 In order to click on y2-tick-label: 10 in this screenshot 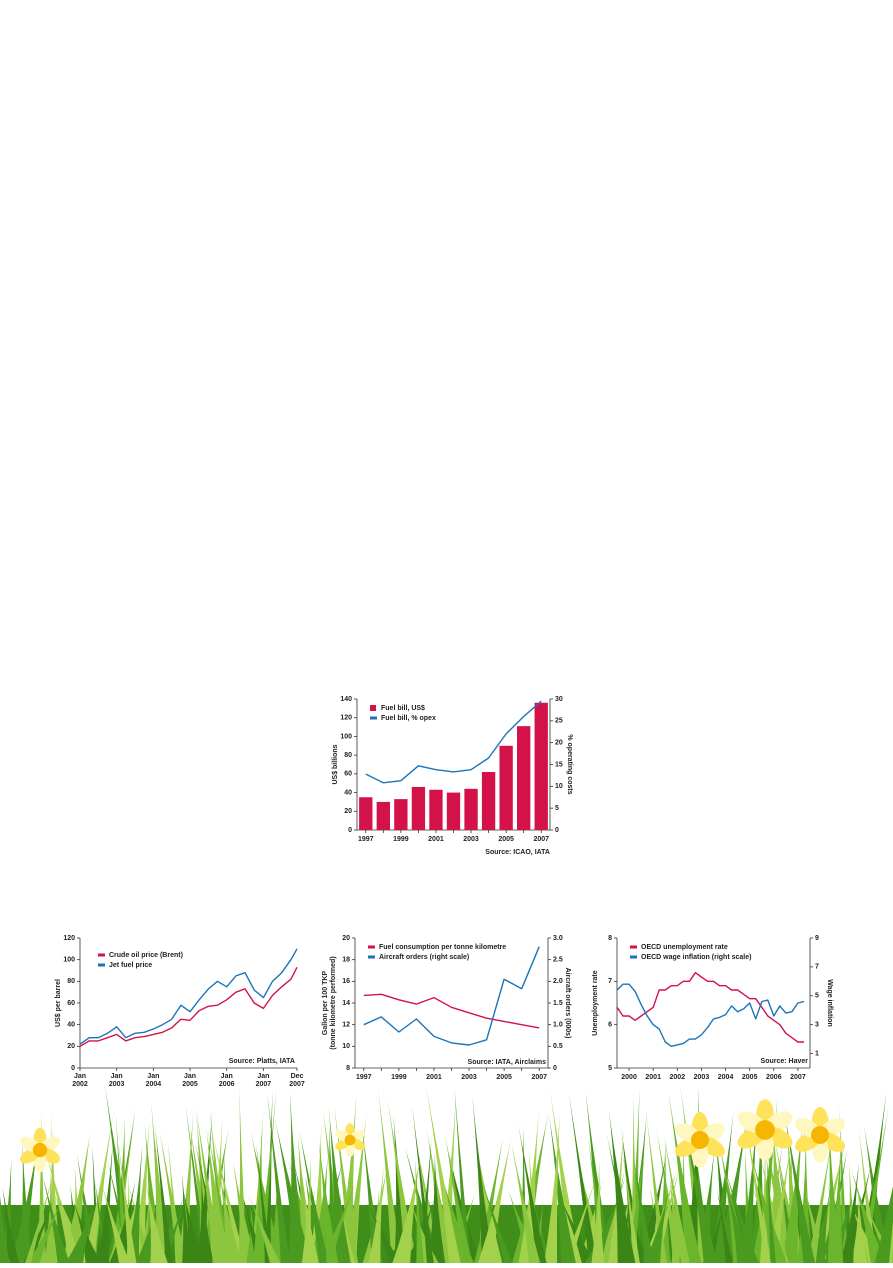, I will do `click(559, 786)`.